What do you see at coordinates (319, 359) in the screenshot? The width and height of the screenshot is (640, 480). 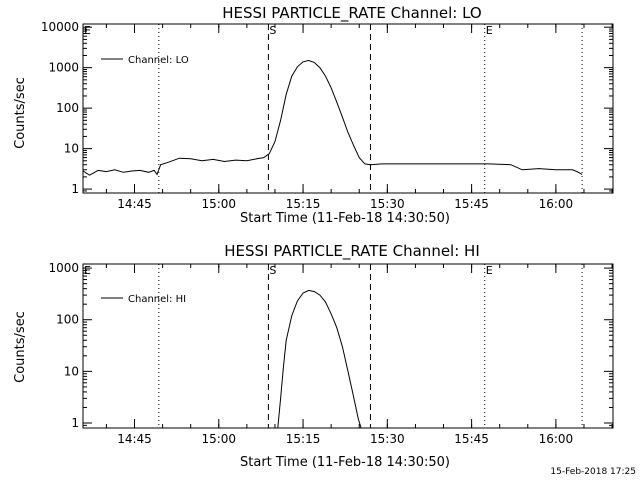 I see `data-line` at bounding box center [319, 359].